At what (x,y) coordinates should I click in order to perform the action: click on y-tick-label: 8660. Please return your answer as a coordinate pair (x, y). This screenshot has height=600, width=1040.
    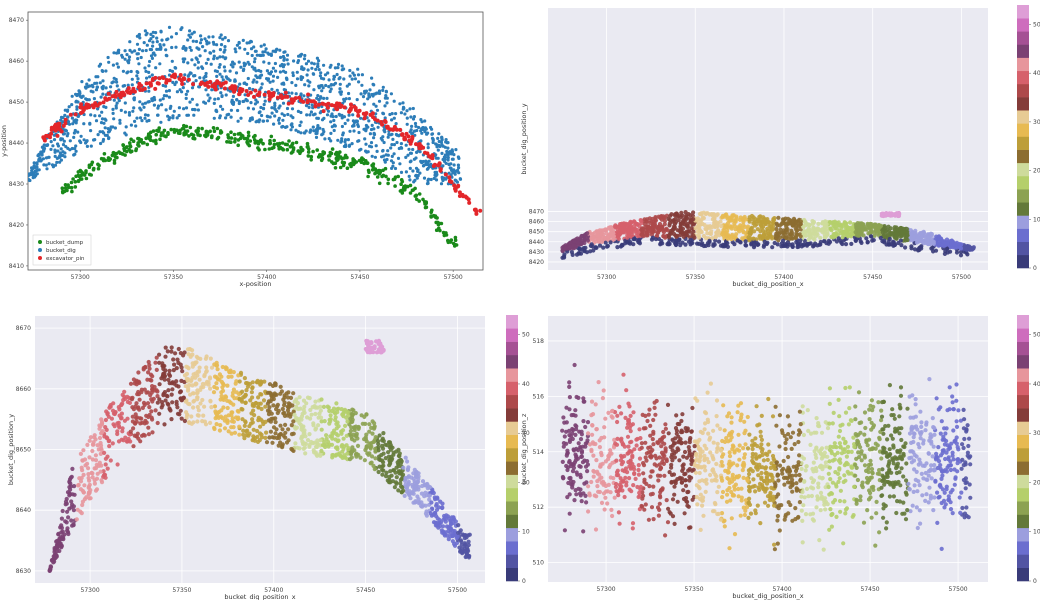
    Looking at the image, I should click on (23, 389).